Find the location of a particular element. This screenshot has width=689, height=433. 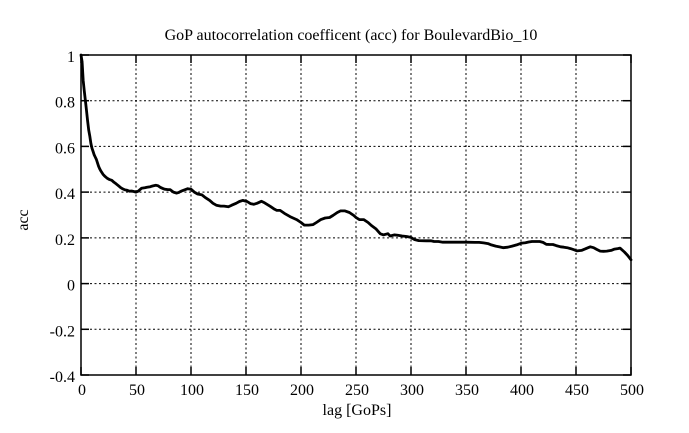

svg-text: 250 is located at coordinates (357, 390).